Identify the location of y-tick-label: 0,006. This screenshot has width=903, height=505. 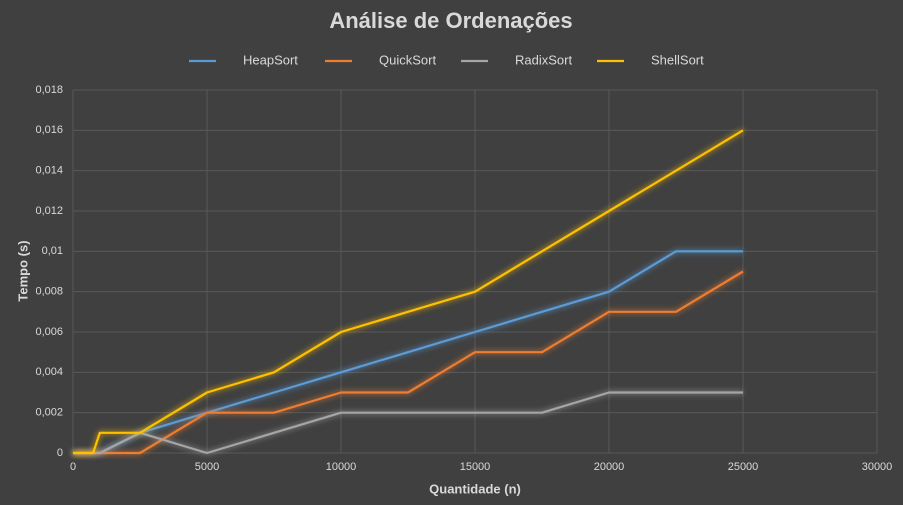
(49, 332).